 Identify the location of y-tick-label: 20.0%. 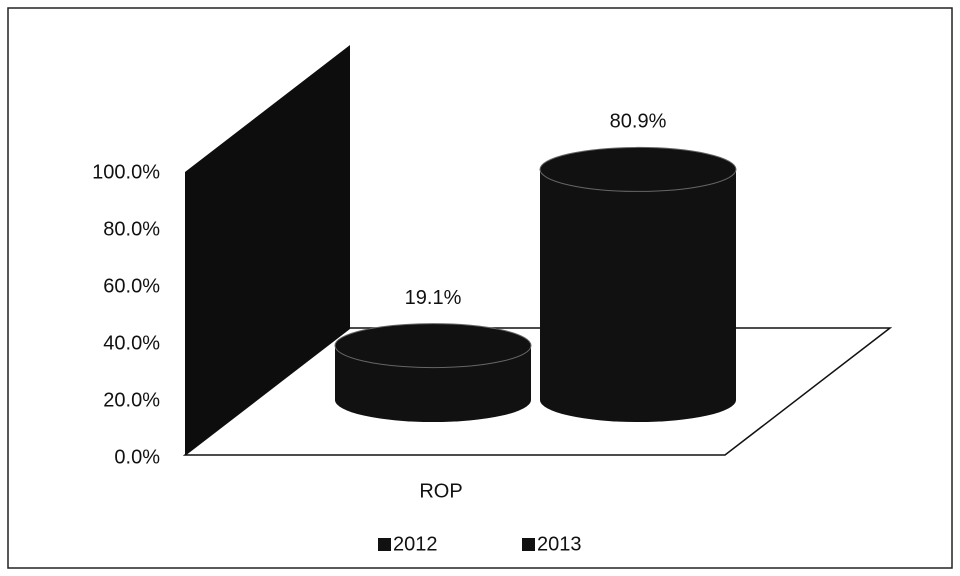
(131, 400).